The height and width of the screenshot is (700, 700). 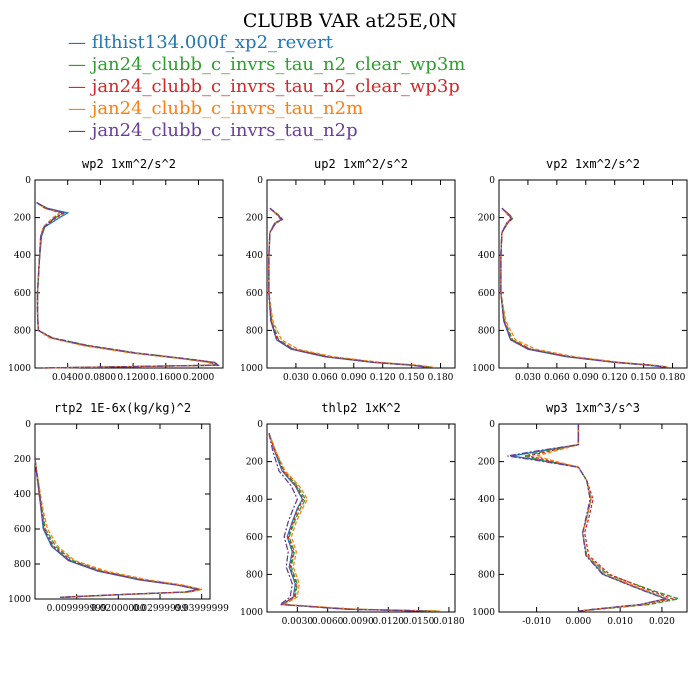 What do you see at coordinates (593, 164) in the screenshot?
I see `panel-title: vp2 1xm^2/s^2` at bounding box center [593, 164].